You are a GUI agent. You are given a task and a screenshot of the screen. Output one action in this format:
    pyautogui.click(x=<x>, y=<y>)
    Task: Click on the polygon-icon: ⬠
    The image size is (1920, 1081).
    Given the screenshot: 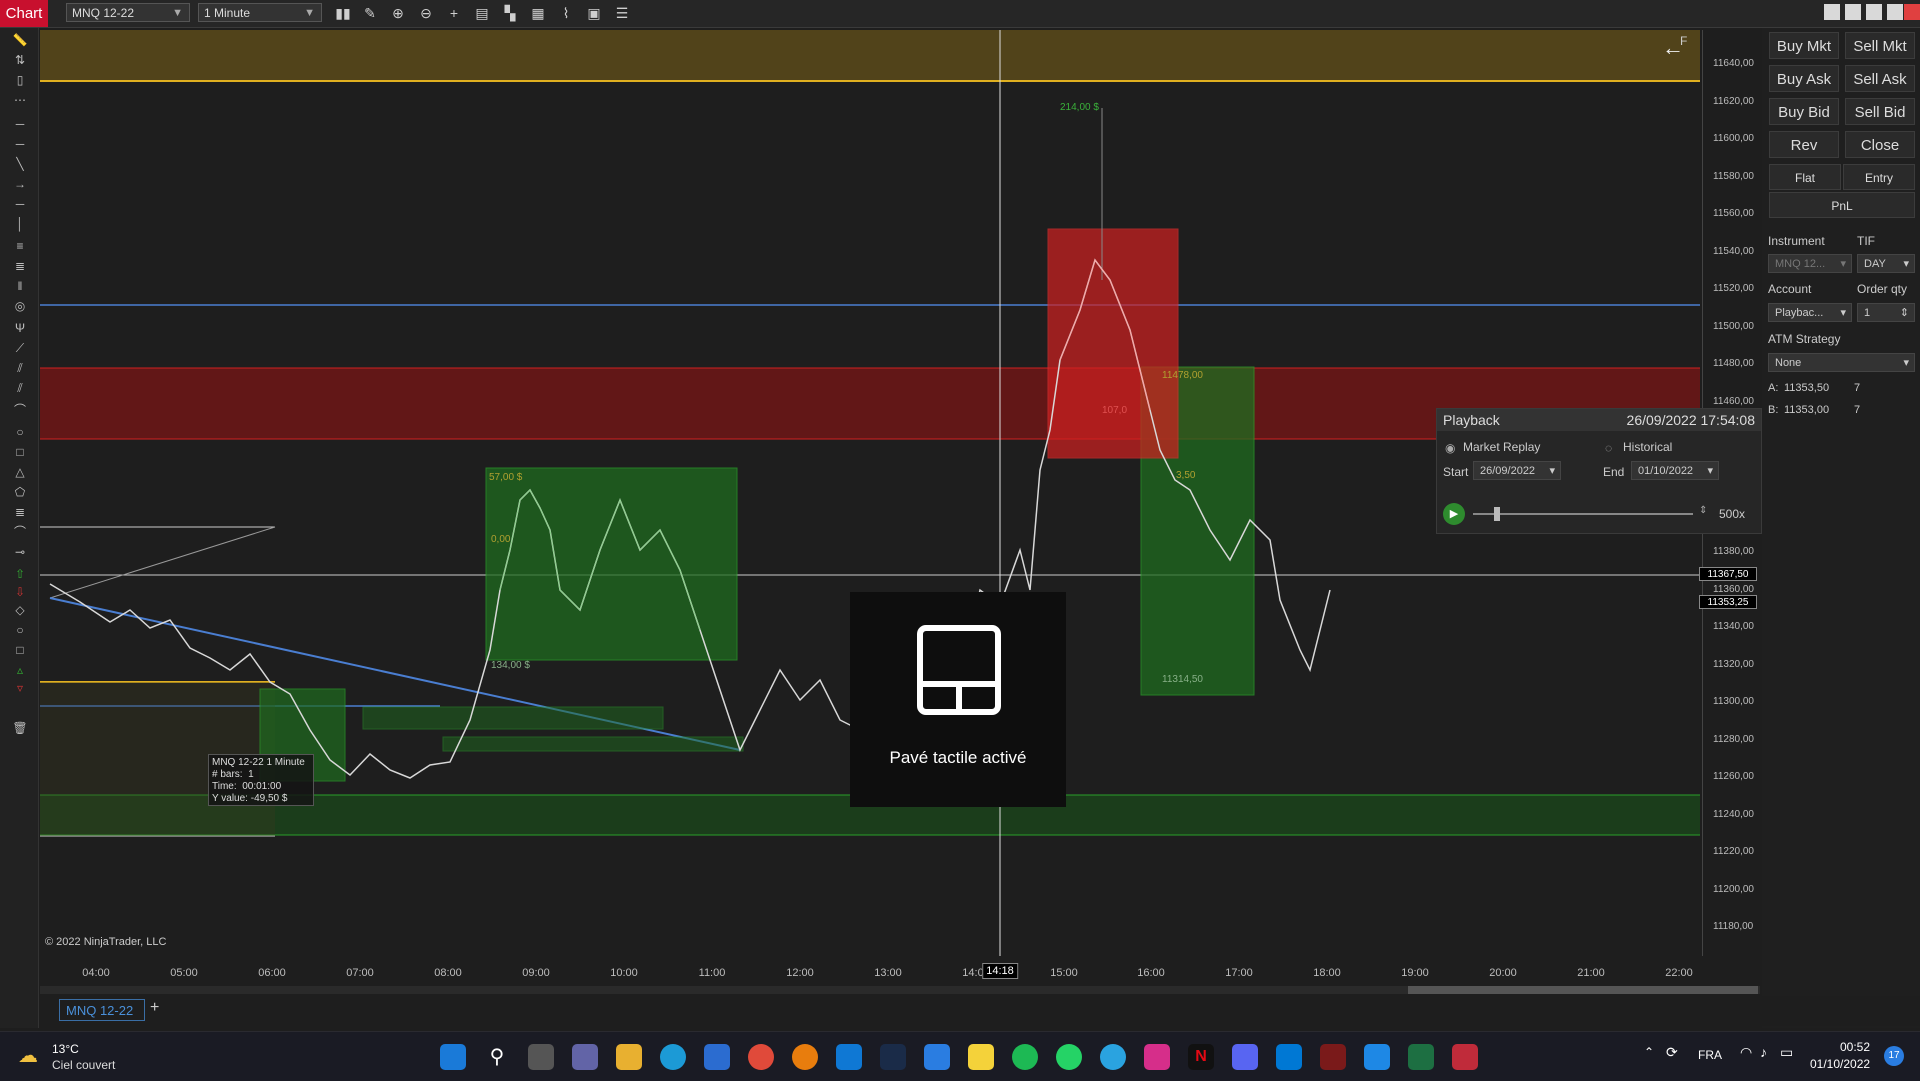 What is the action you would take?
    pyautogui.click(x=20, y=492)
    